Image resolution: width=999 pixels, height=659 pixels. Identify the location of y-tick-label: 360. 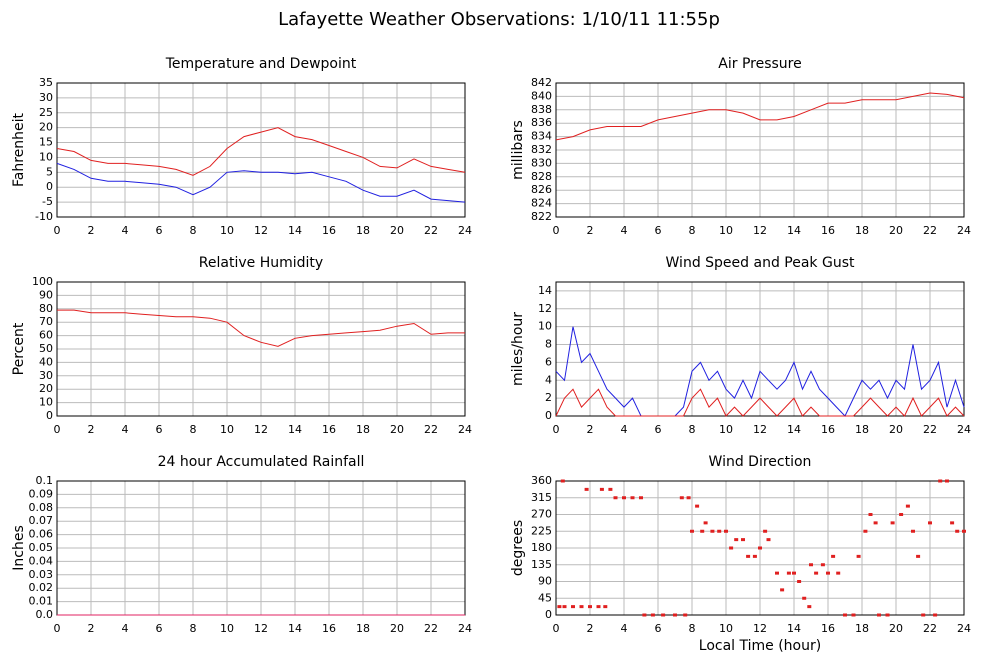
(541, 480).